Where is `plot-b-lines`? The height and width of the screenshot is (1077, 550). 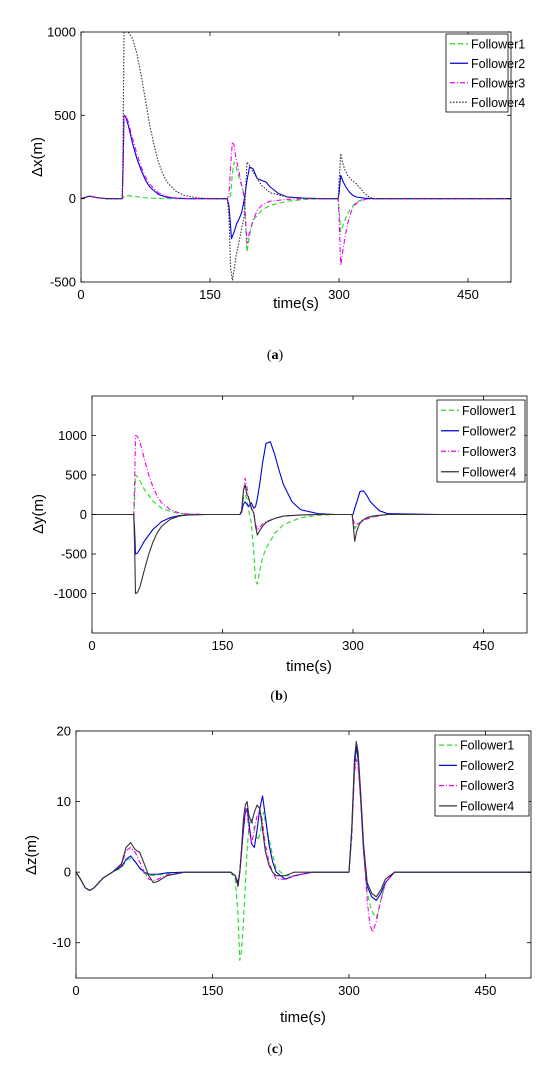 plot-b-lines is located at coordinates (309, 514).